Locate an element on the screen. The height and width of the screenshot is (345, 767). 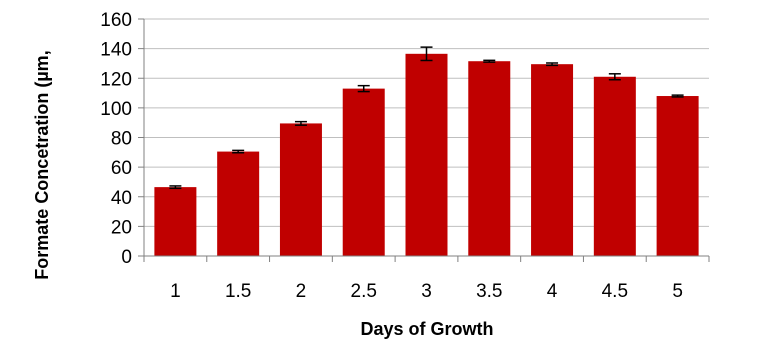
y-tick-label: 60 is located at coordinates (121, 168).